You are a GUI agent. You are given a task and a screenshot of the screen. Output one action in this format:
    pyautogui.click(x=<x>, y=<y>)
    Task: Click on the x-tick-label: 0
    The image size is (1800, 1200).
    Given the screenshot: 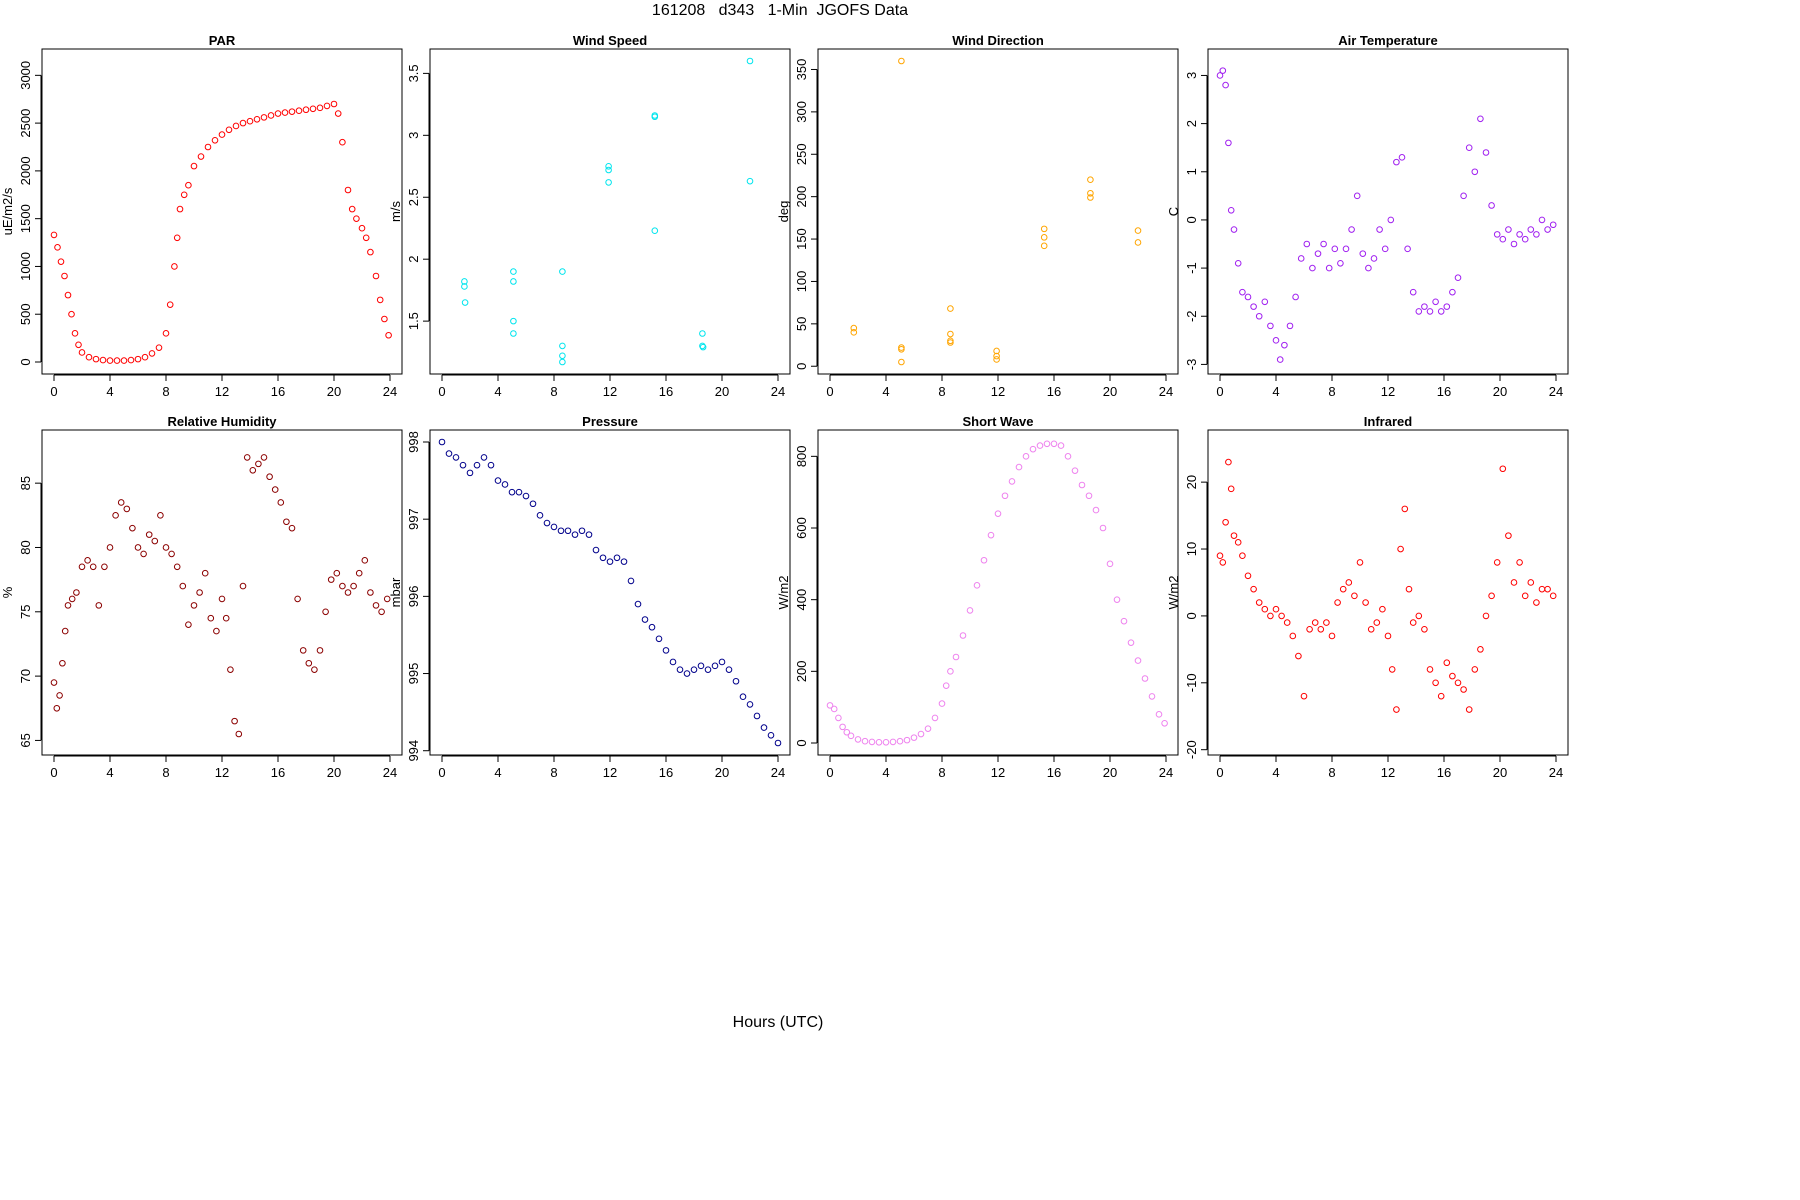 What is the action you would take?
    pyautogui.click(x=441, y=391)
    